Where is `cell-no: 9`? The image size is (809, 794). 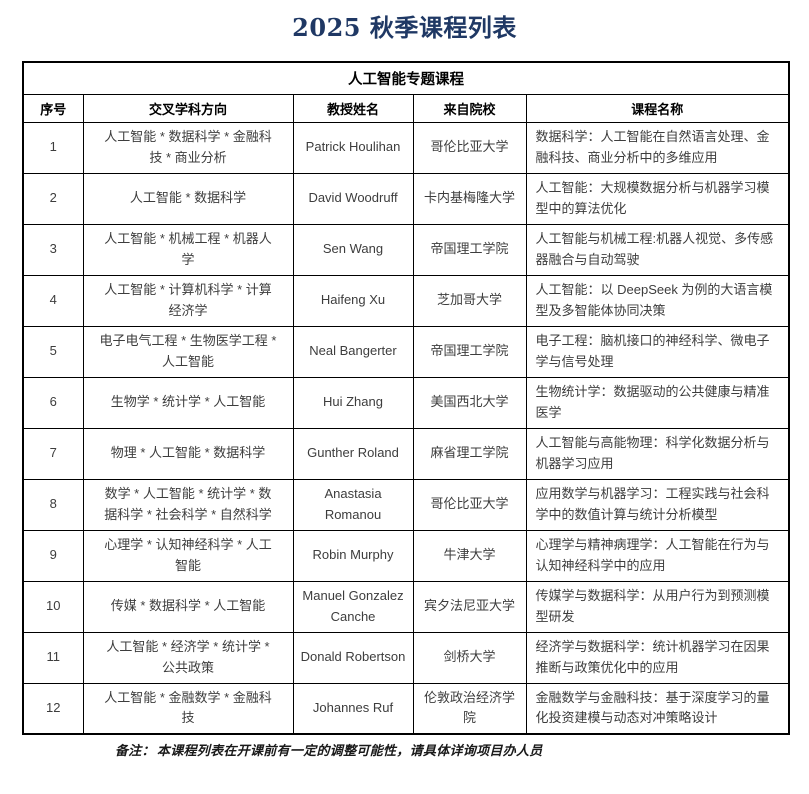 cell-no: 9 is located at coordinates (53, 555).